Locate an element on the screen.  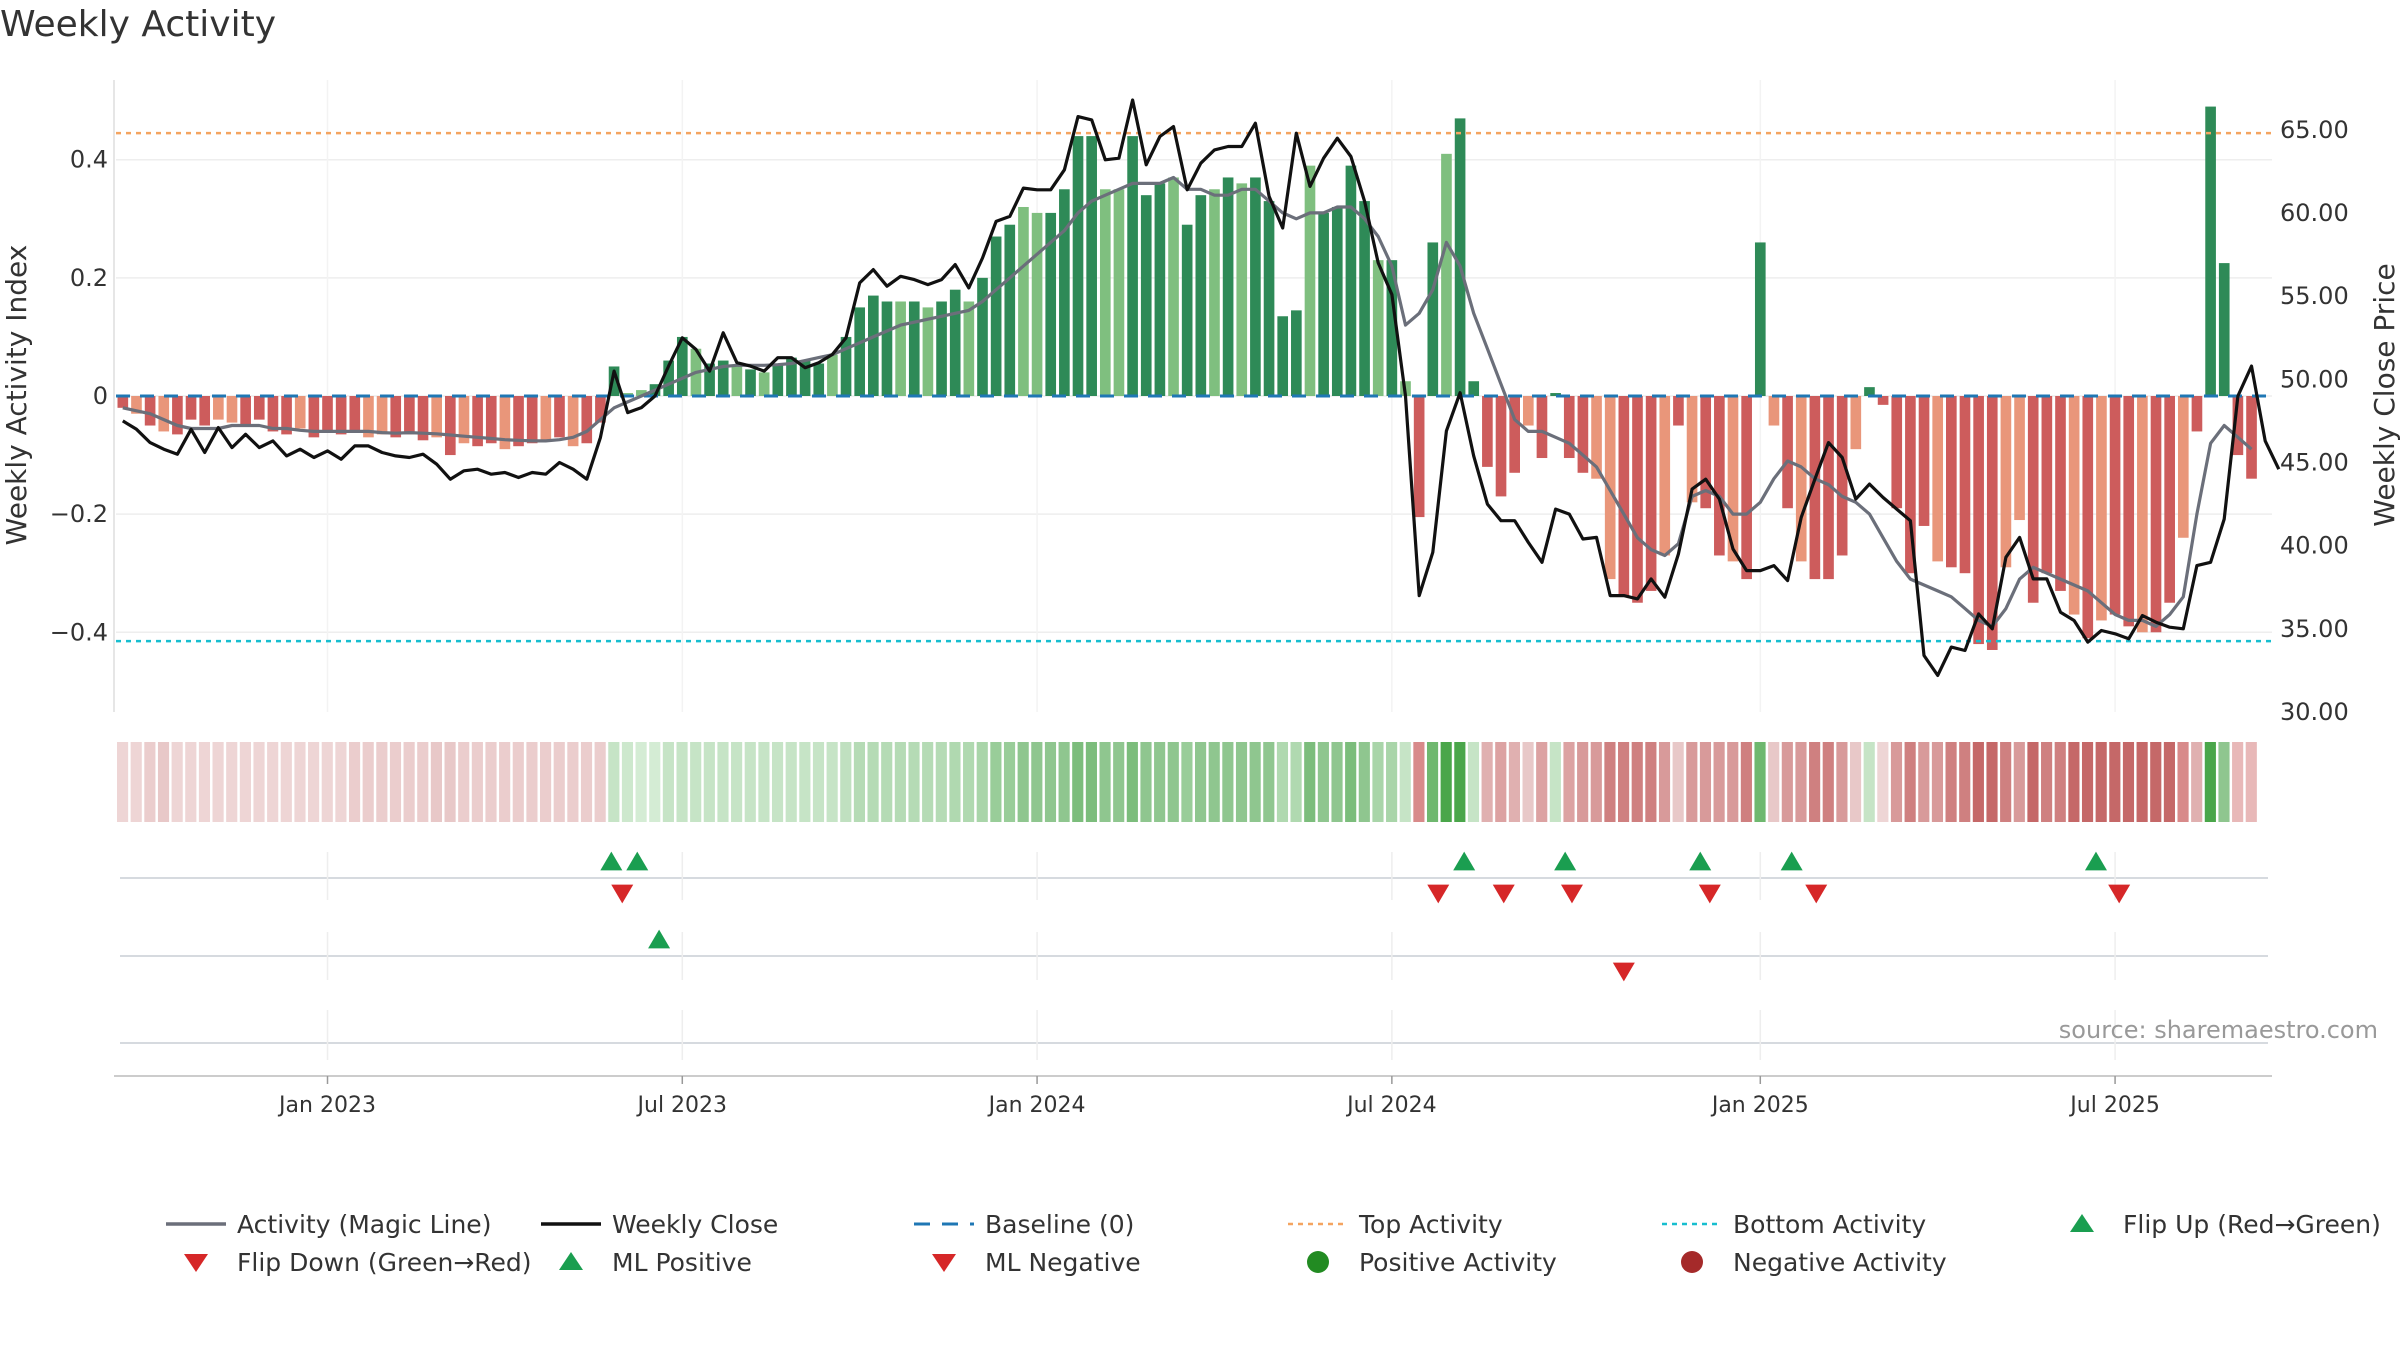
legend-swatch-negdot is located at coordinates (1692, 1262).